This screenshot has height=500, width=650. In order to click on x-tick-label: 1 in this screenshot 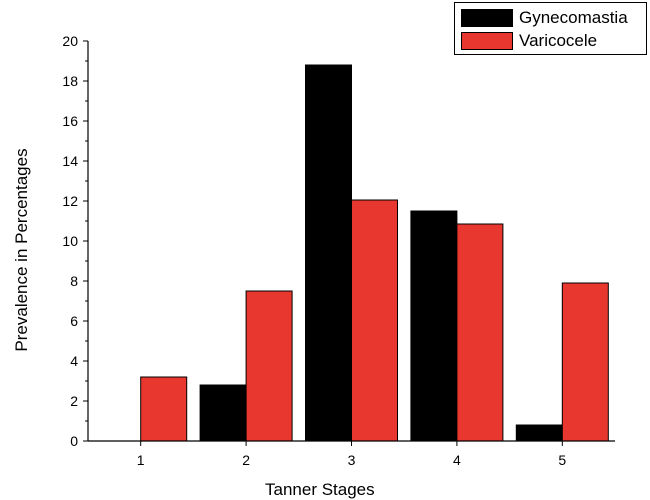, I will do `click(141, 460)`.